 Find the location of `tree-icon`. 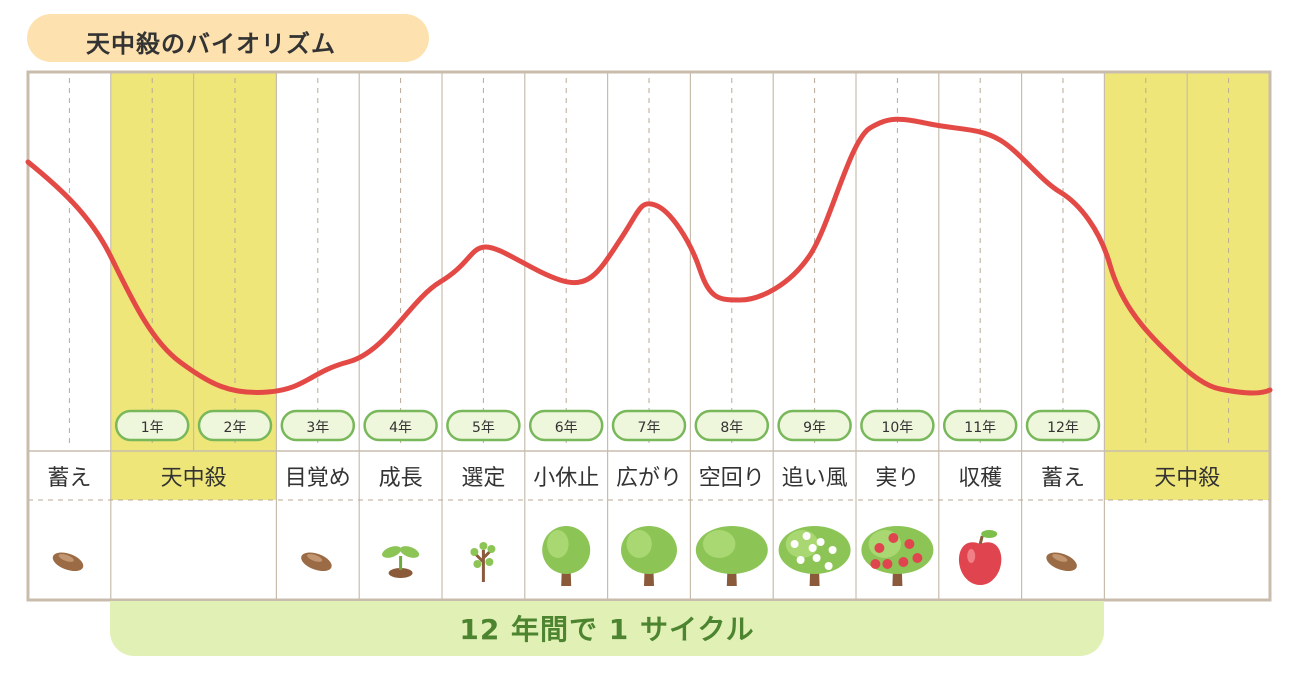

tree-icon is located at coordinates (649, 556).